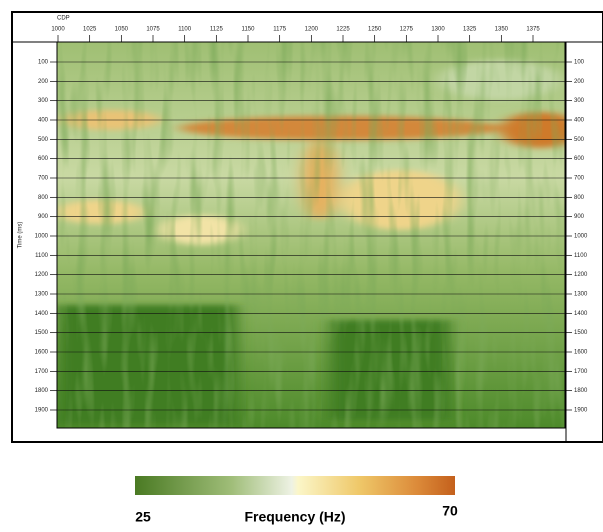 The image size is (603, 532). Describe the element at coordinates (43, 82) in the screenshot. I see `y-tick-label-left: 200` at that location.